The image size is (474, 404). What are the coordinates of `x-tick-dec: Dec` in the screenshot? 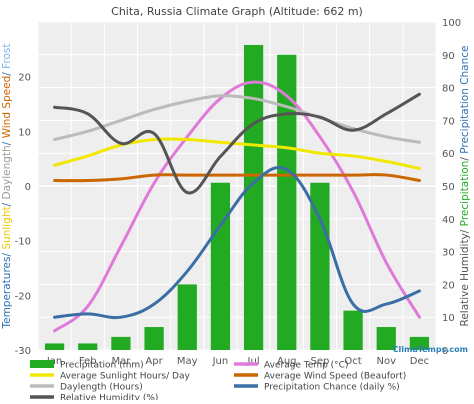 It's located at (419, 361).